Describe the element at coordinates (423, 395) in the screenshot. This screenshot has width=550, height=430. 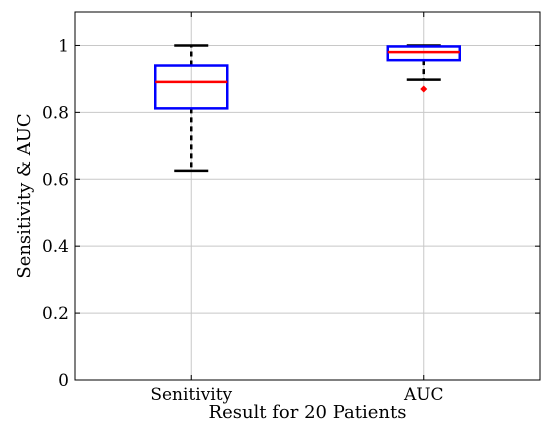
I see `x-tick-label: AUC` at that location.